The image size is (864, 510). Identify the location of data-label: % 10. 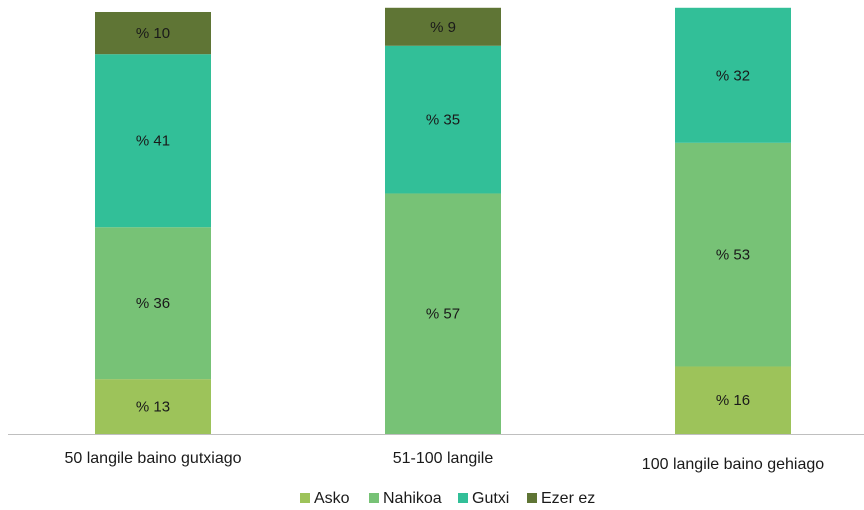
(153, 33).